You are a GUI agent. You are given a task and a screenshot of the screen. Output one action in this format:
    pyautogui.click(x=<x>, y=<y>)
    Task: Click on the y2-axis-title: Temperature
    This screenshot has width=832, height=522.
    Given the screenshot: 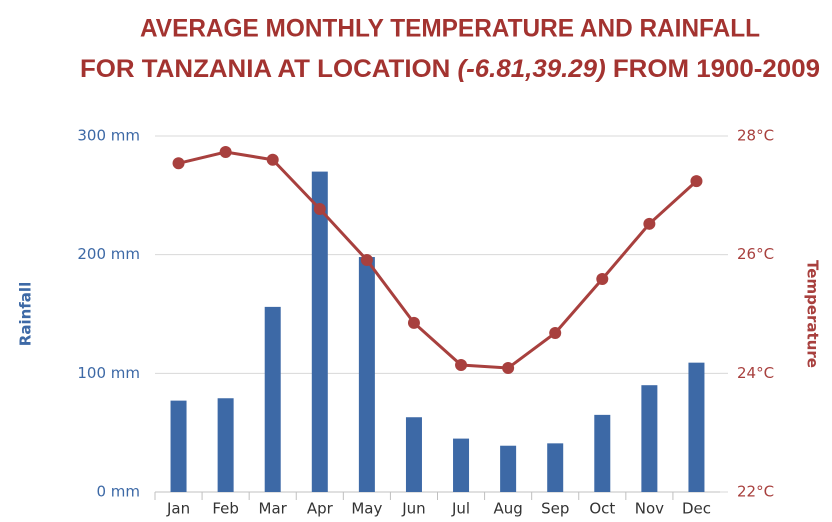 What is the action you would take?
    pyautogui.click(x=813, y=314)
    